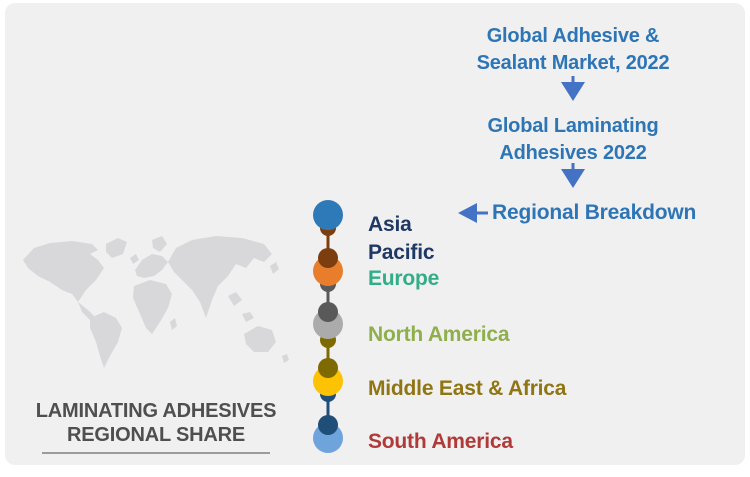 The image size is (750, 477). I want to click on continent-africa, so click(152, 307).